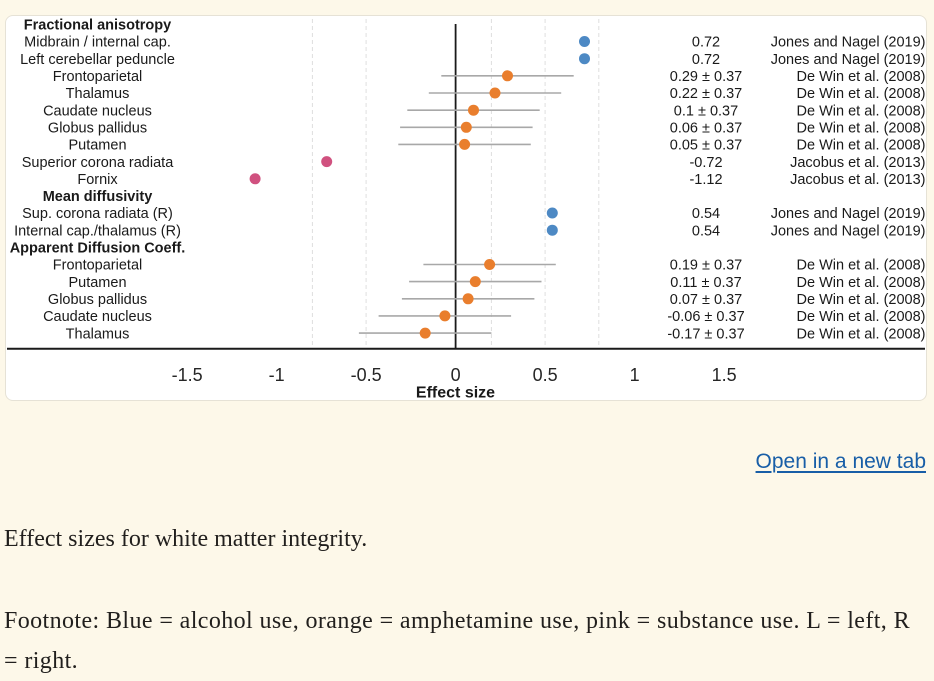 The image size is (934, 681). What do you see at coordinates (97, 231) in the screenshot?
I see `svg-text: Internal cap./thalamus (R)` at bounding box center [97, 231].